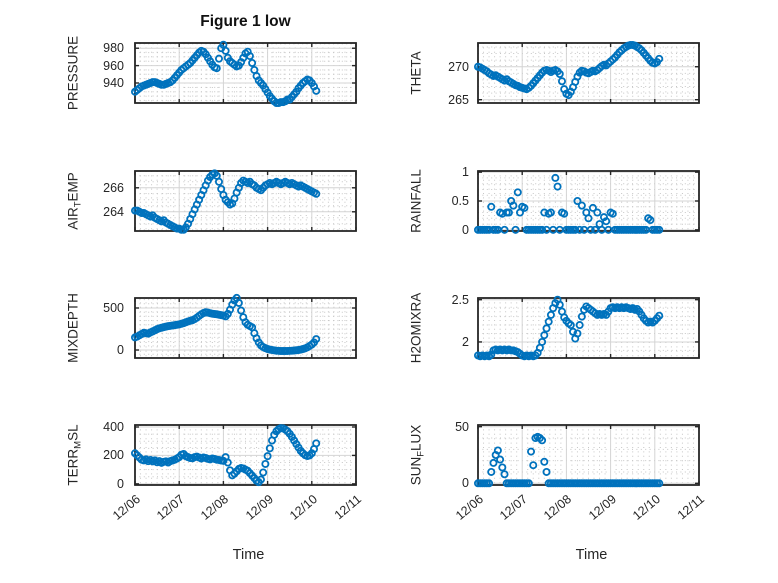  What do you see at coordinates (113, 187) in the screenshot?
I see `y-tick-label: 266` at bounding box center [113, 187].